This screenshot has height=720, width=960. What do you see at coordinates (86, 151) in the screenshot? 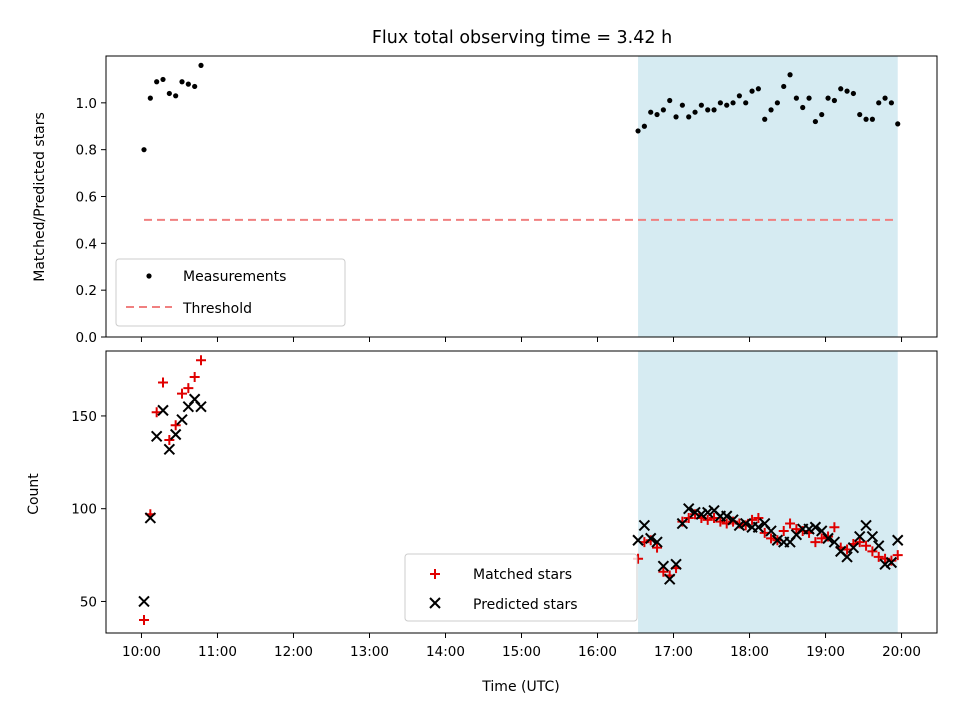
I see `top-y-tick-label: 0.8` at bounding box center [86, 151].